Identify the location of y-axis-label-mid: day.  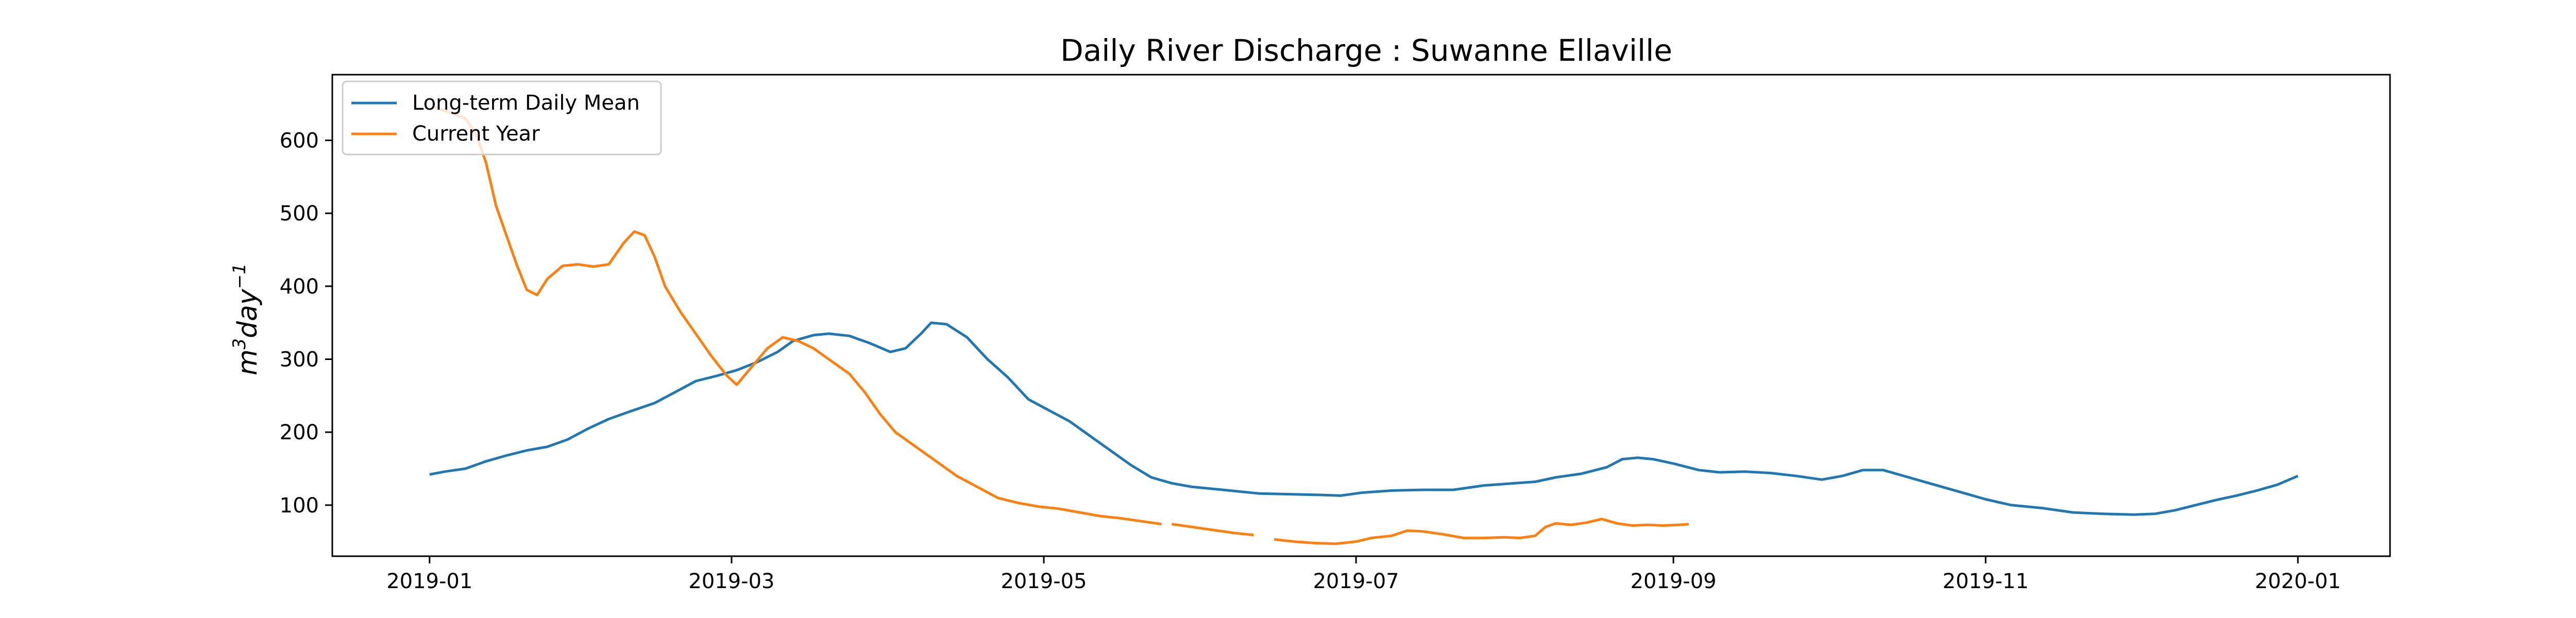
(247, 313).